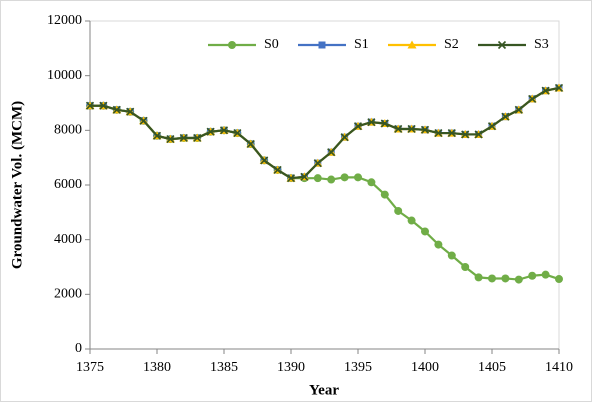  Describe the element at coordinates (513, 44) in the screenshot. I see `legend-item: S3` at that location.